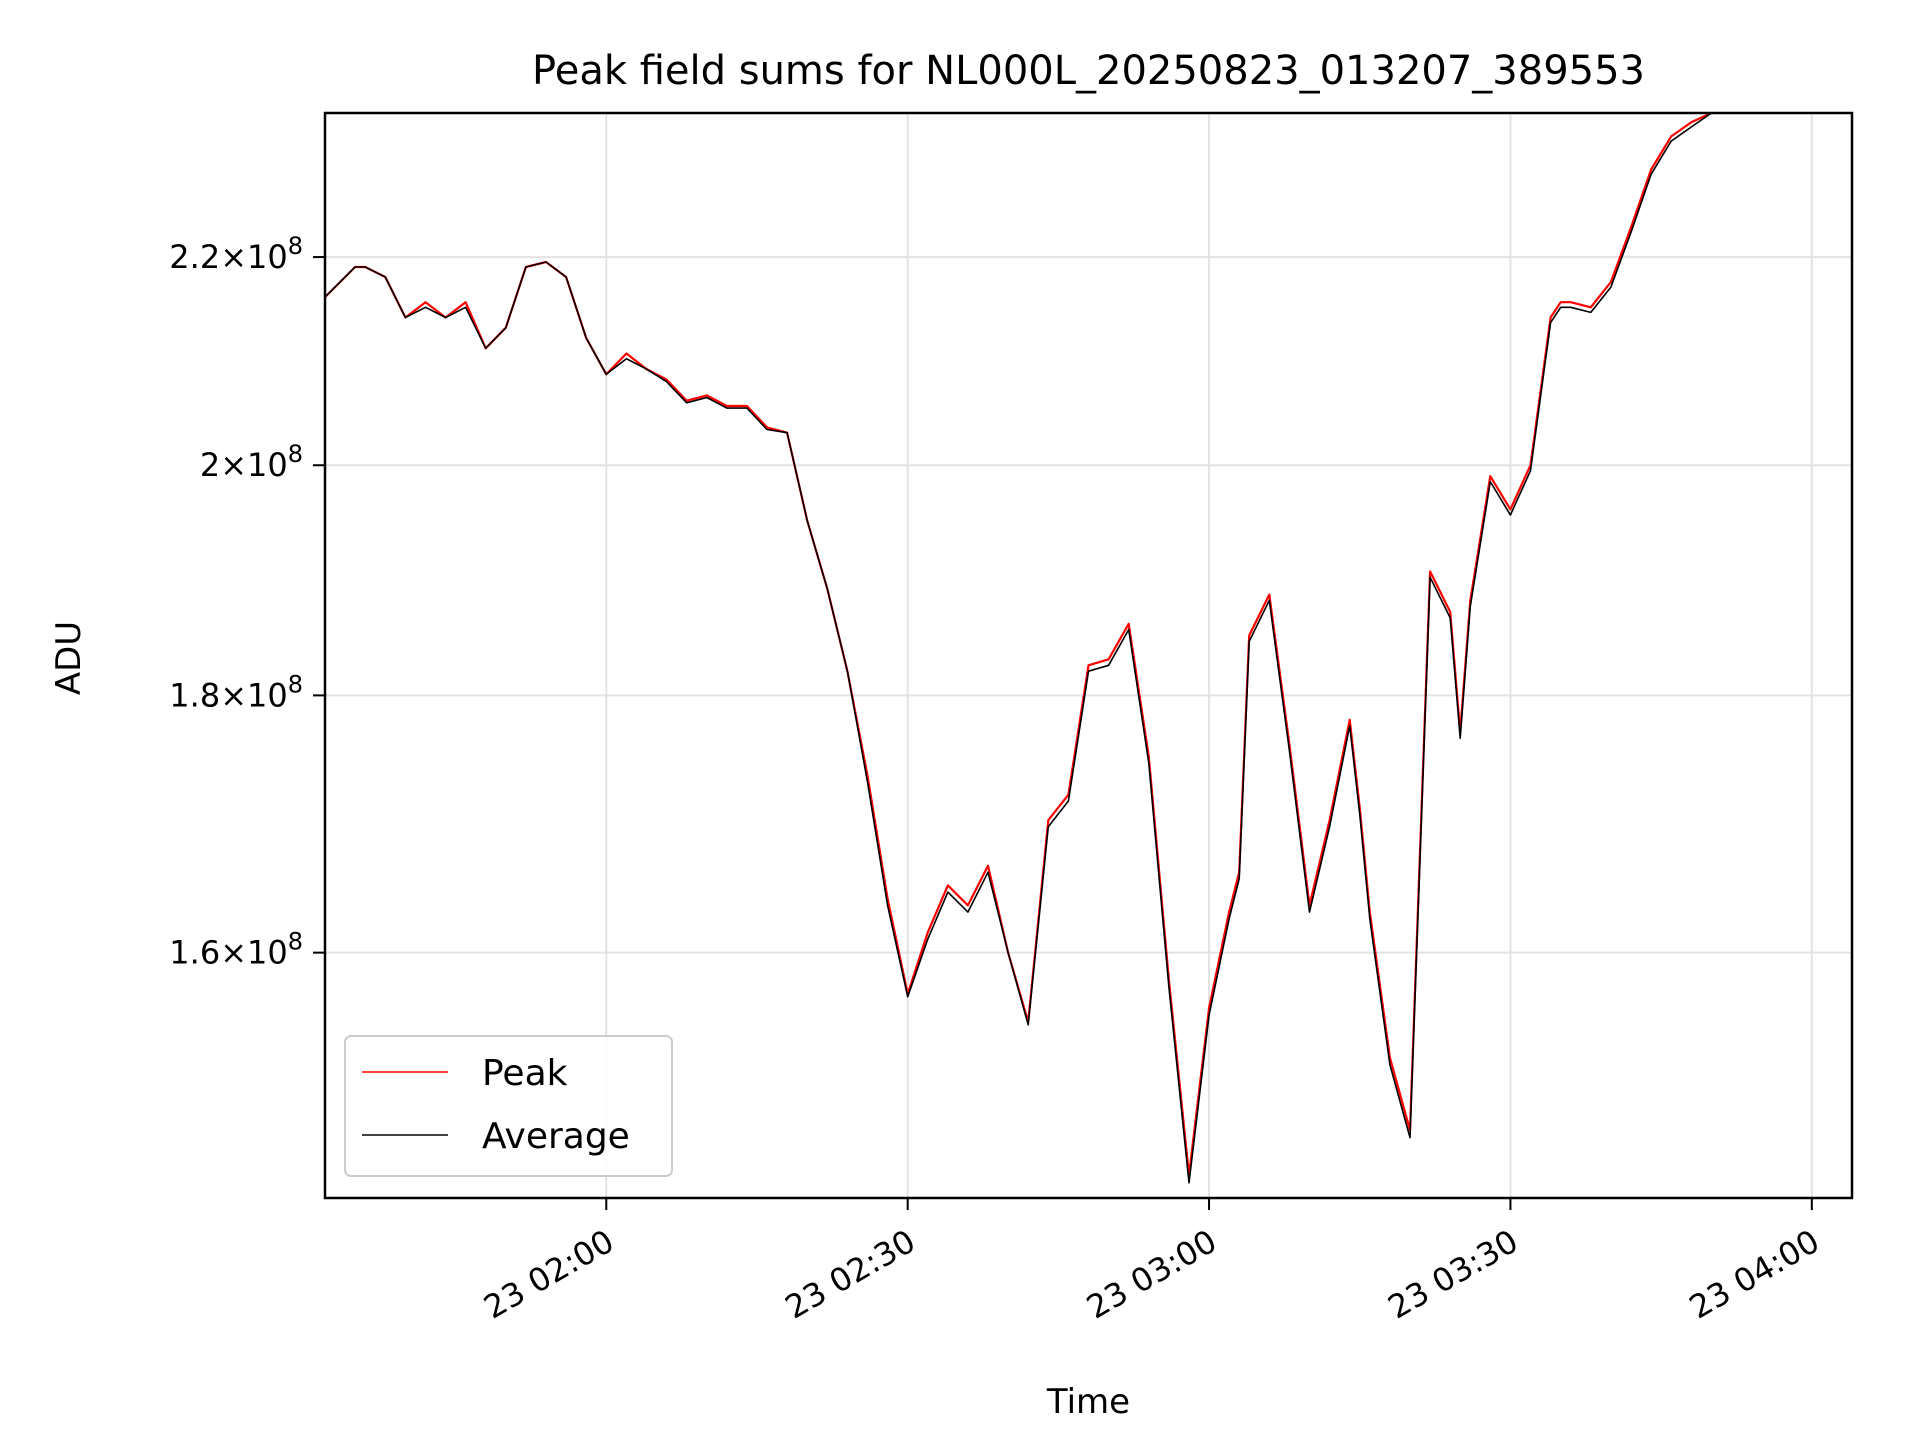 The height and width of the screenshot is (1440, 1920). What do you see at coordinates (850, 1274) in the screenshot?
I see `x-tick-label: 23 02:30` at bounding box center [850, 1274].